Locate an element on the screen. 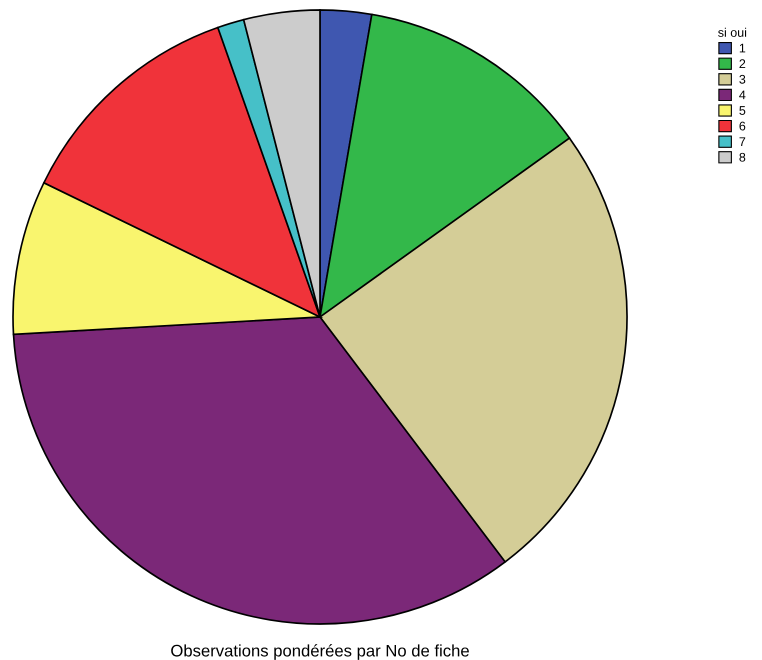 The width and height of the screenshot is (762, 660). legend-label: 4 is located at coordinates (742, 95).